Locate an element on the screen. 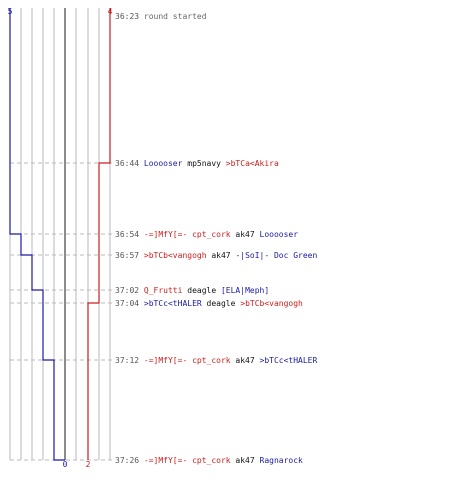  victim-name: [ELA|Meph] is located at coordinates (245, 290).